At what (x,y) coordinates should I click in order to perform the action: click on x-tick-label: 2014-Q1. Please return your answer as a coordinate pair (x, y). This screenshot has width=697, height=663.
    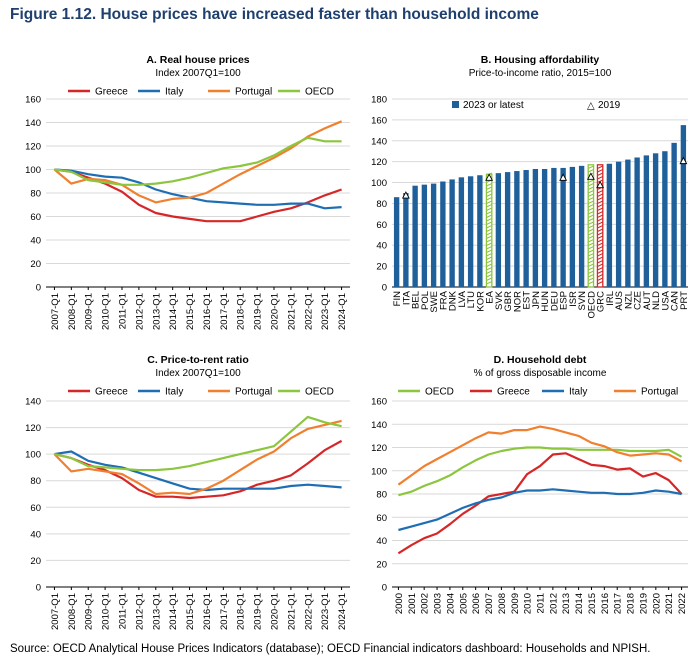
    Looking at the image, I should click on (173, 311).